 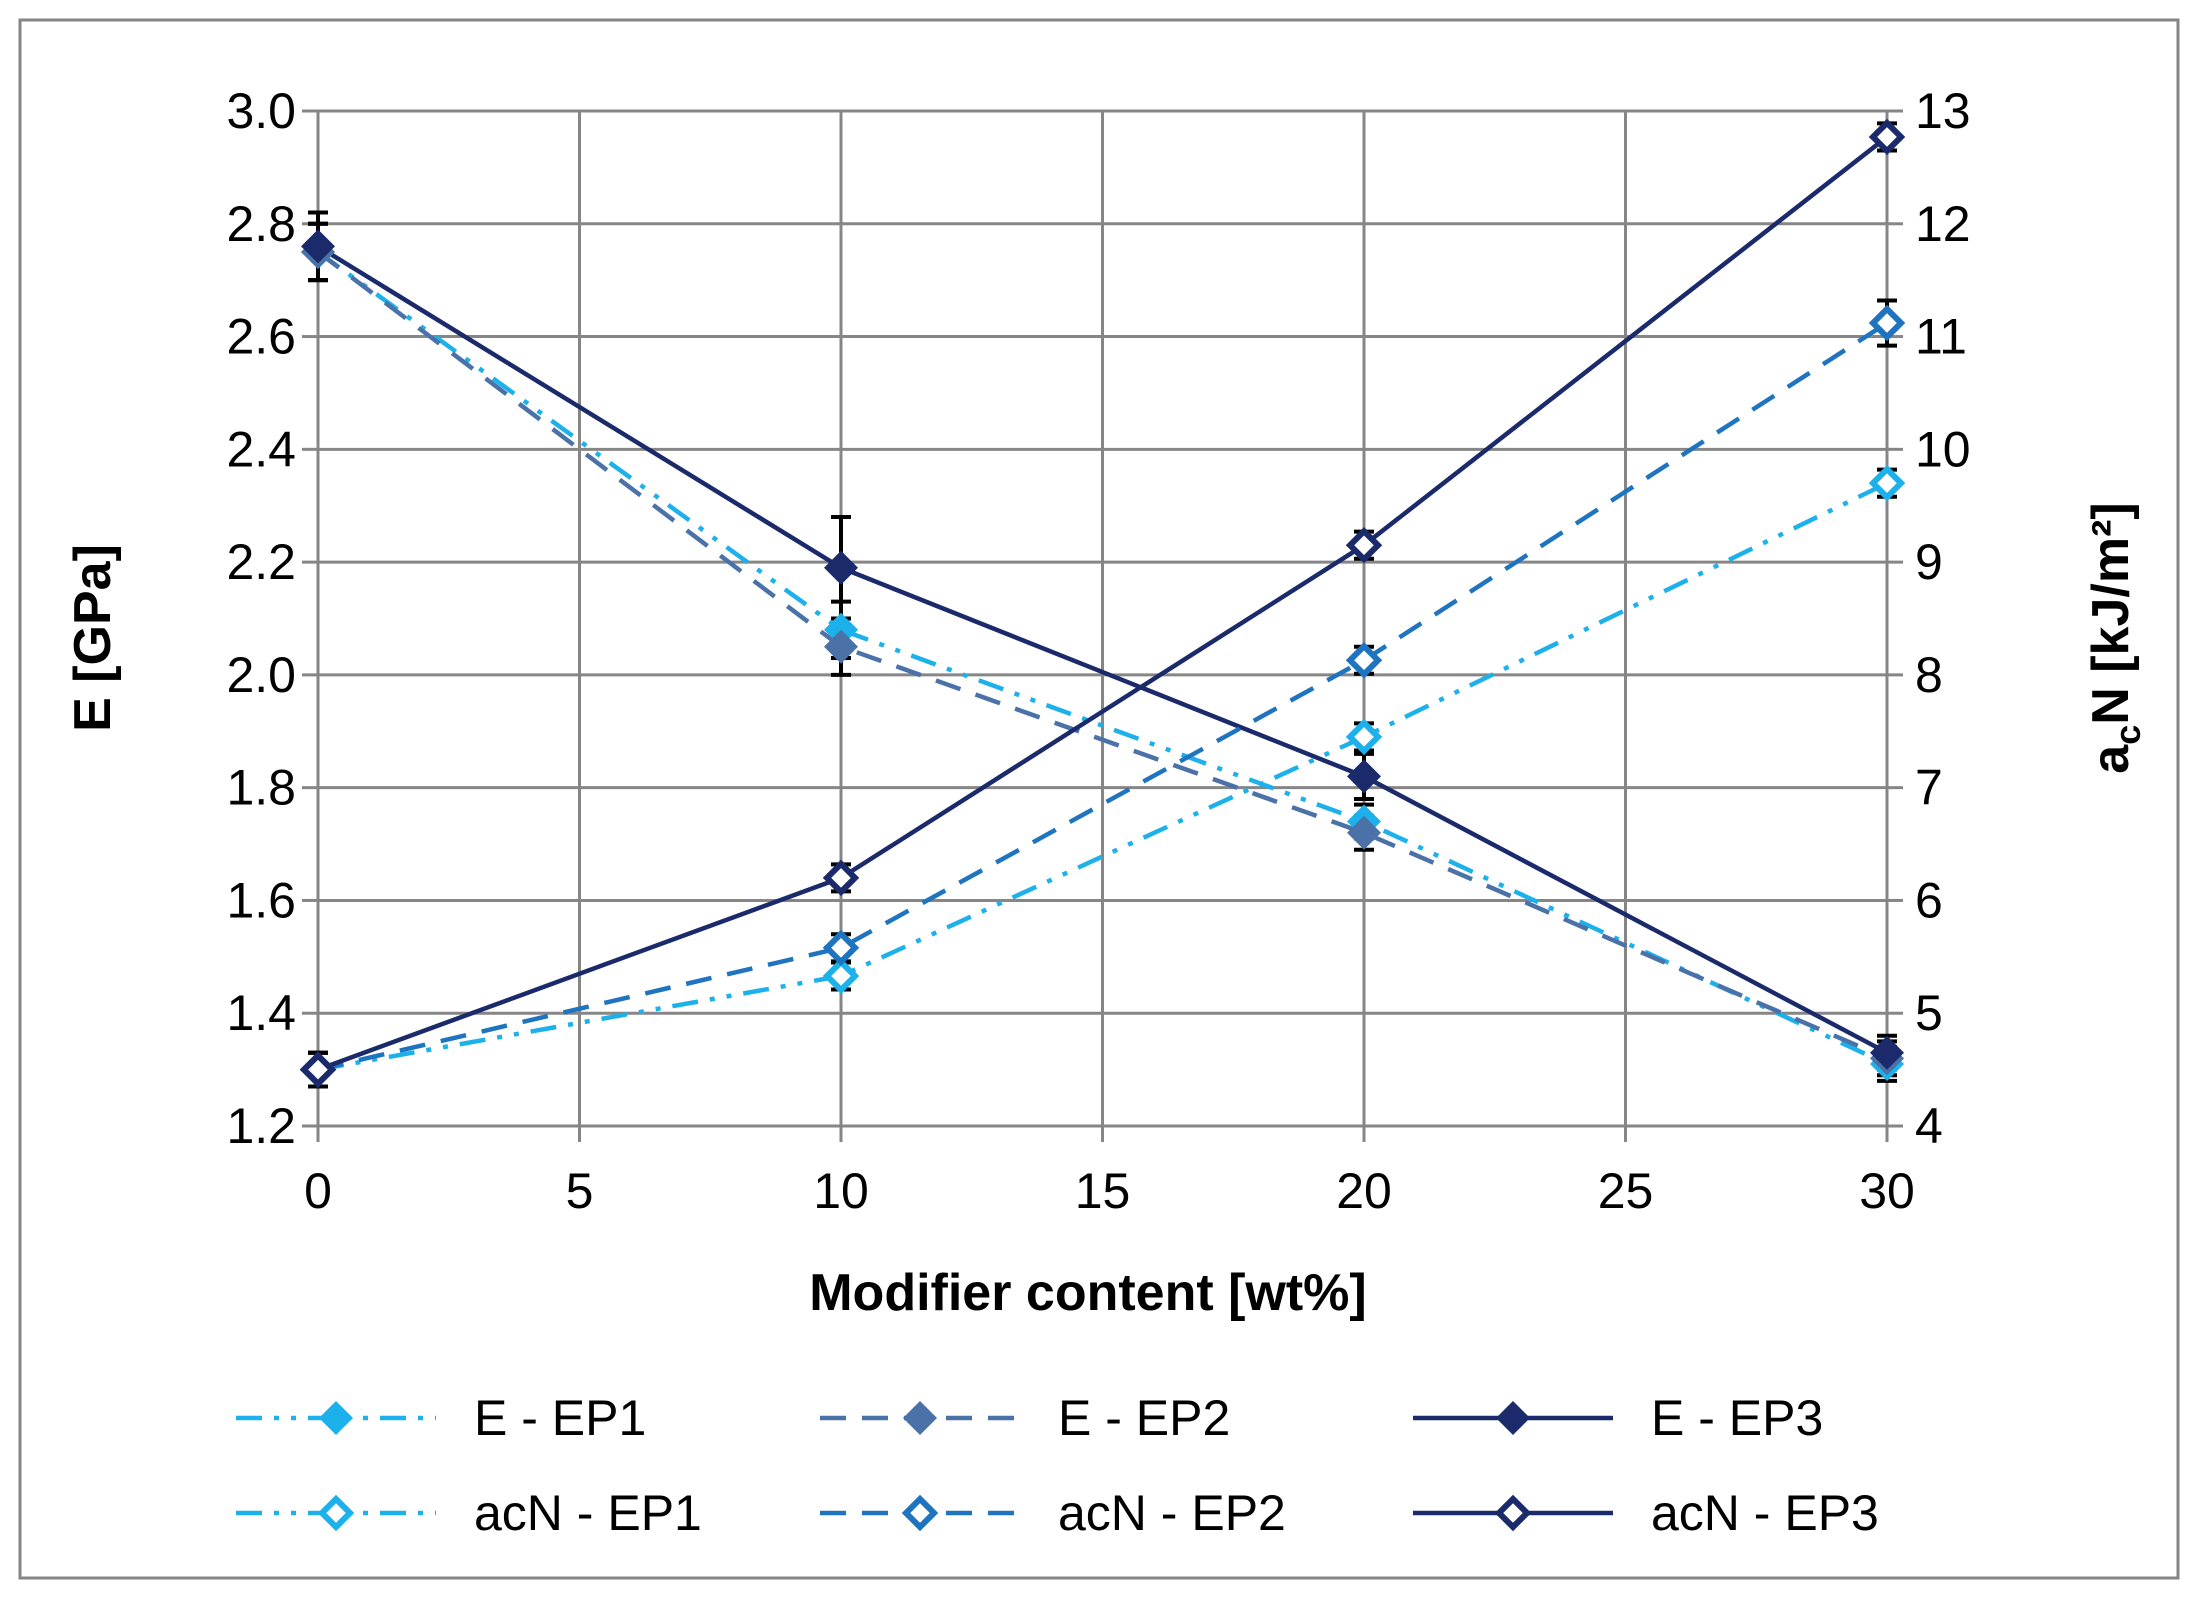 I want to click on legend-label: E - EP3, so click(x=1737, y=1418).